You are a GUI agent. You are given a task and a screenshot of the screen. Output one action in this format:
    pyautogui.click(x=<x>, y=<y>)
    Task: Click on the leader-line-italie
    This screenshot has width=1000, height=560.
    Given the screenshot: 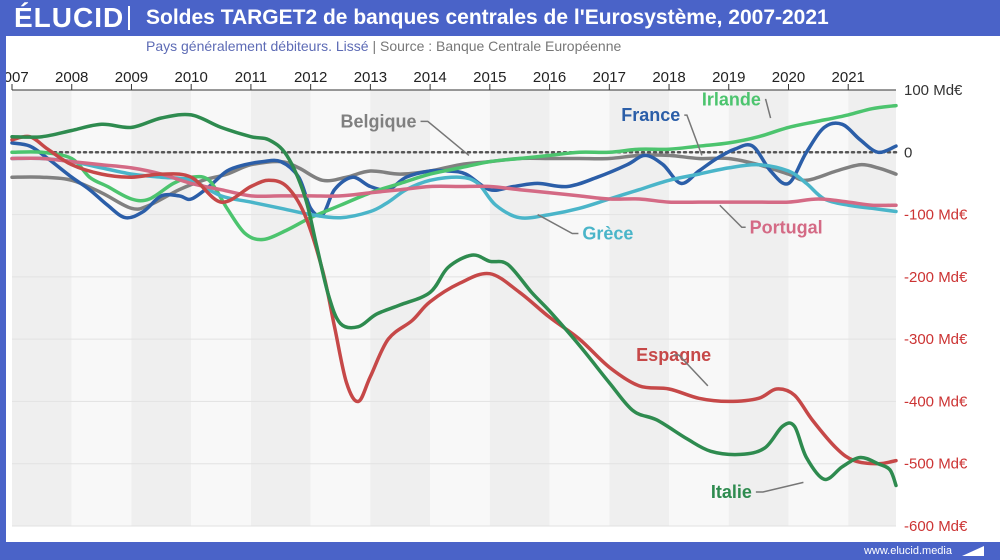 What is the action you would take?
    pyautogui.click(x=779, y=487)
    